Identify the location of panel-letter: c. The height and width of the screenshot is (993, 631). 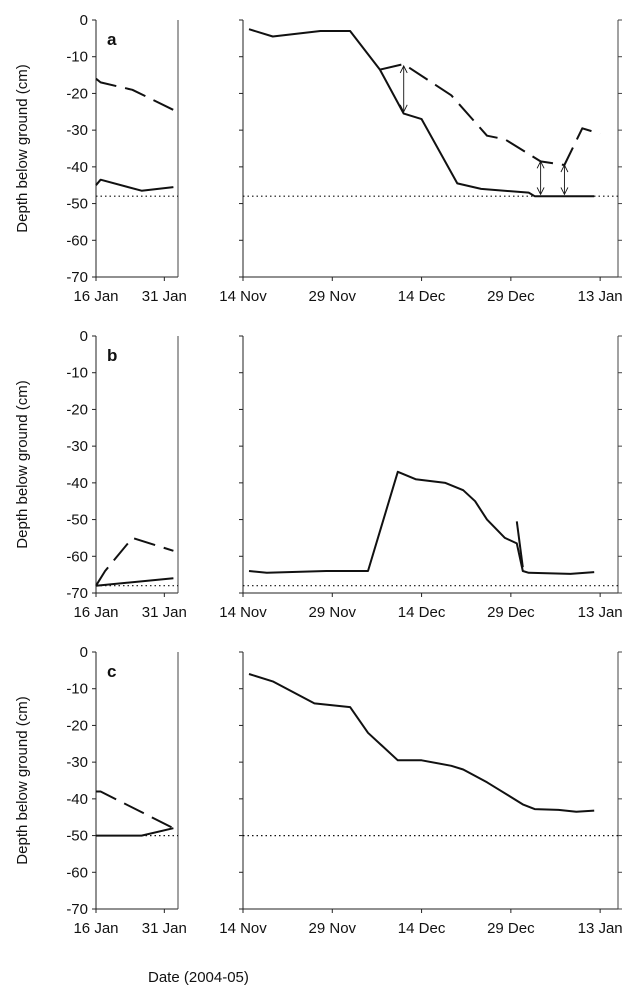
(111, 671).